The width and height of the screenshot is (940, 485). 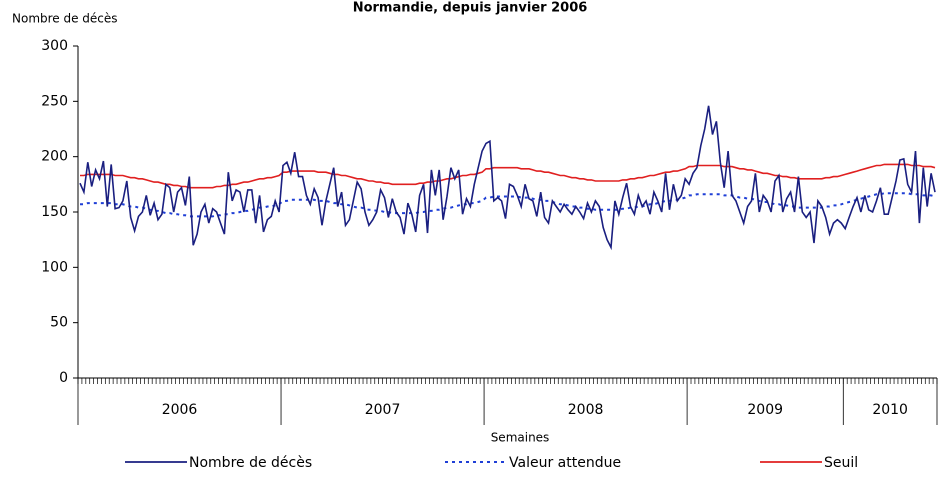 I want to click on y-tick-label: 50, so click(x=59, y=323).